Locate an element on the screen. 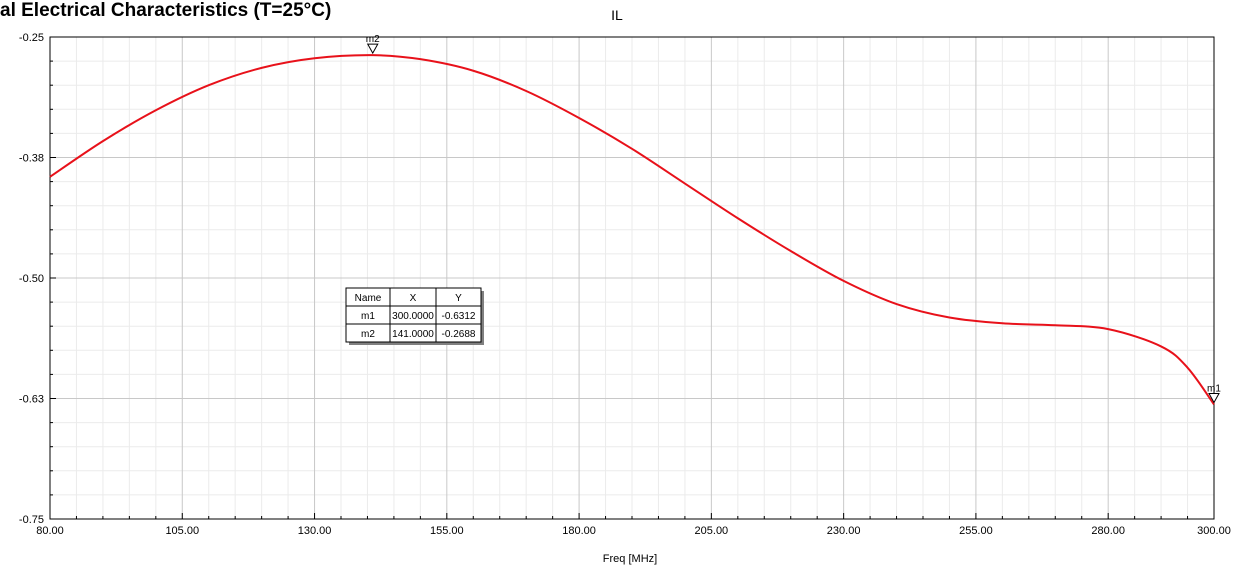 The width and height of the screenshot is (1244, 567). y-tick-label: -0.50 is located at coordinates (31, 279).